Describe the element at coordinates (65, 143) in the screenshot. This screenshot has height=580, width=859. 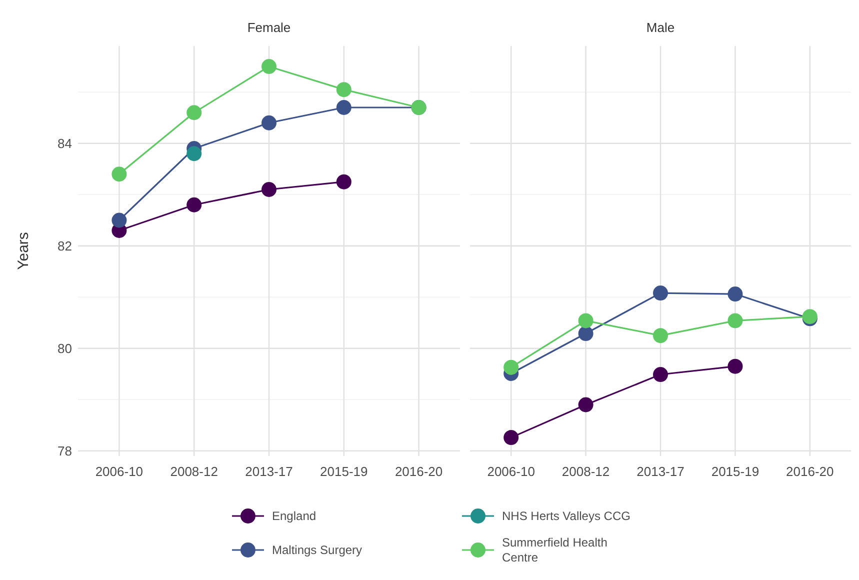
I see `y-tick-label: 84` at that location.